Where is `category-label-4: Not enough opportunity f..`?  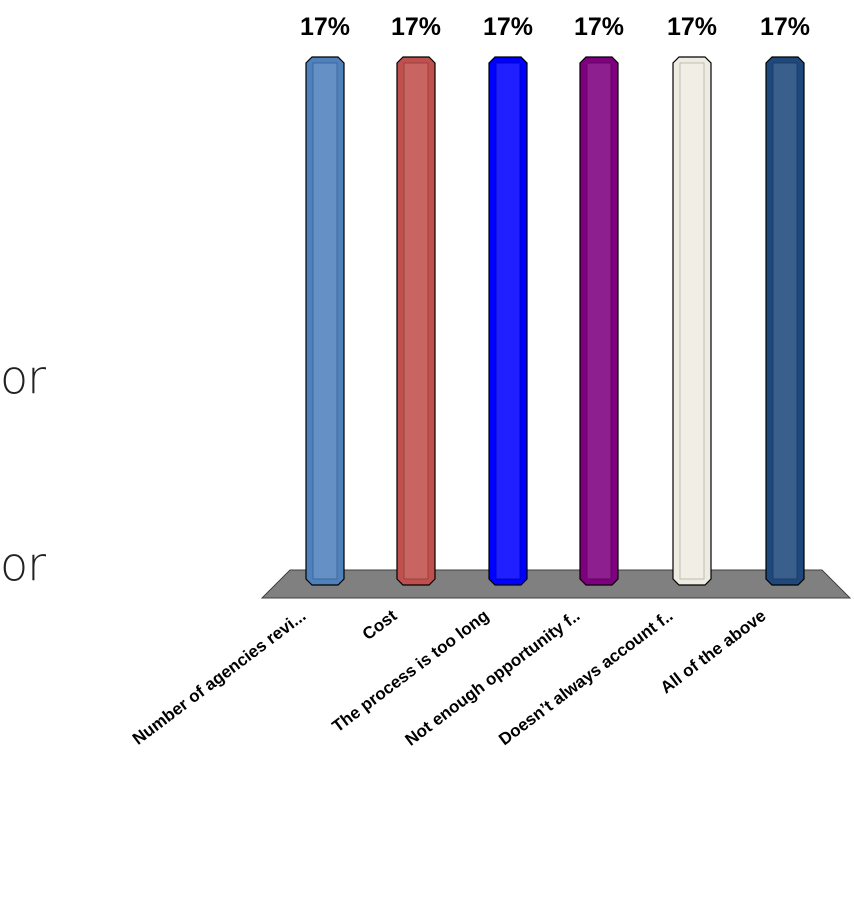 category-label-4: Not enough opportunity f.. is located at coordinates (493, 678).